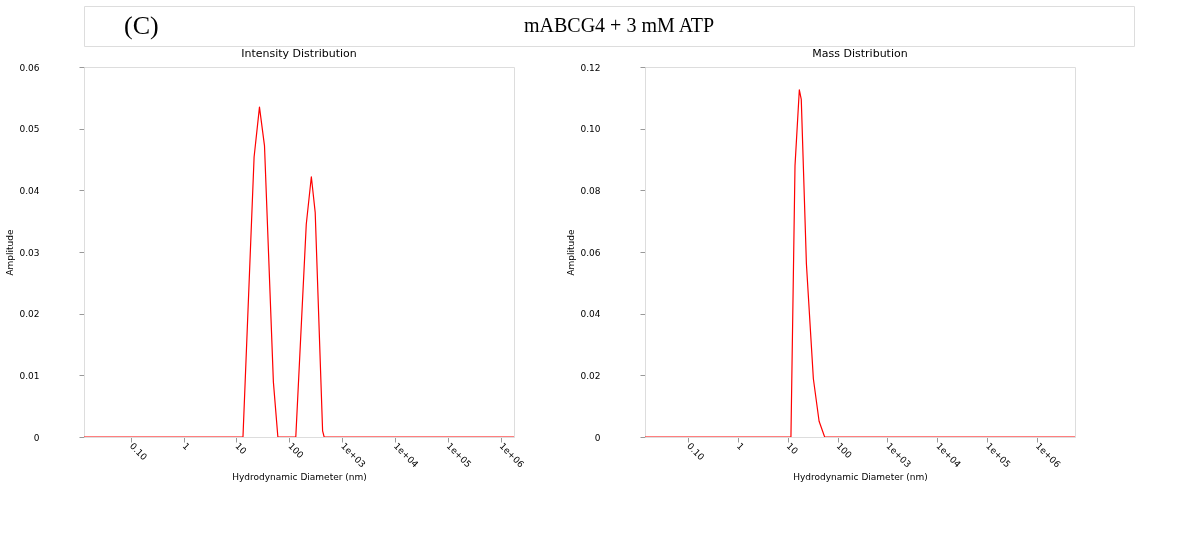  Describe the element at coordinates (590, 190) in the screenshot. I see `y-tick-label: 0.08` at that location.